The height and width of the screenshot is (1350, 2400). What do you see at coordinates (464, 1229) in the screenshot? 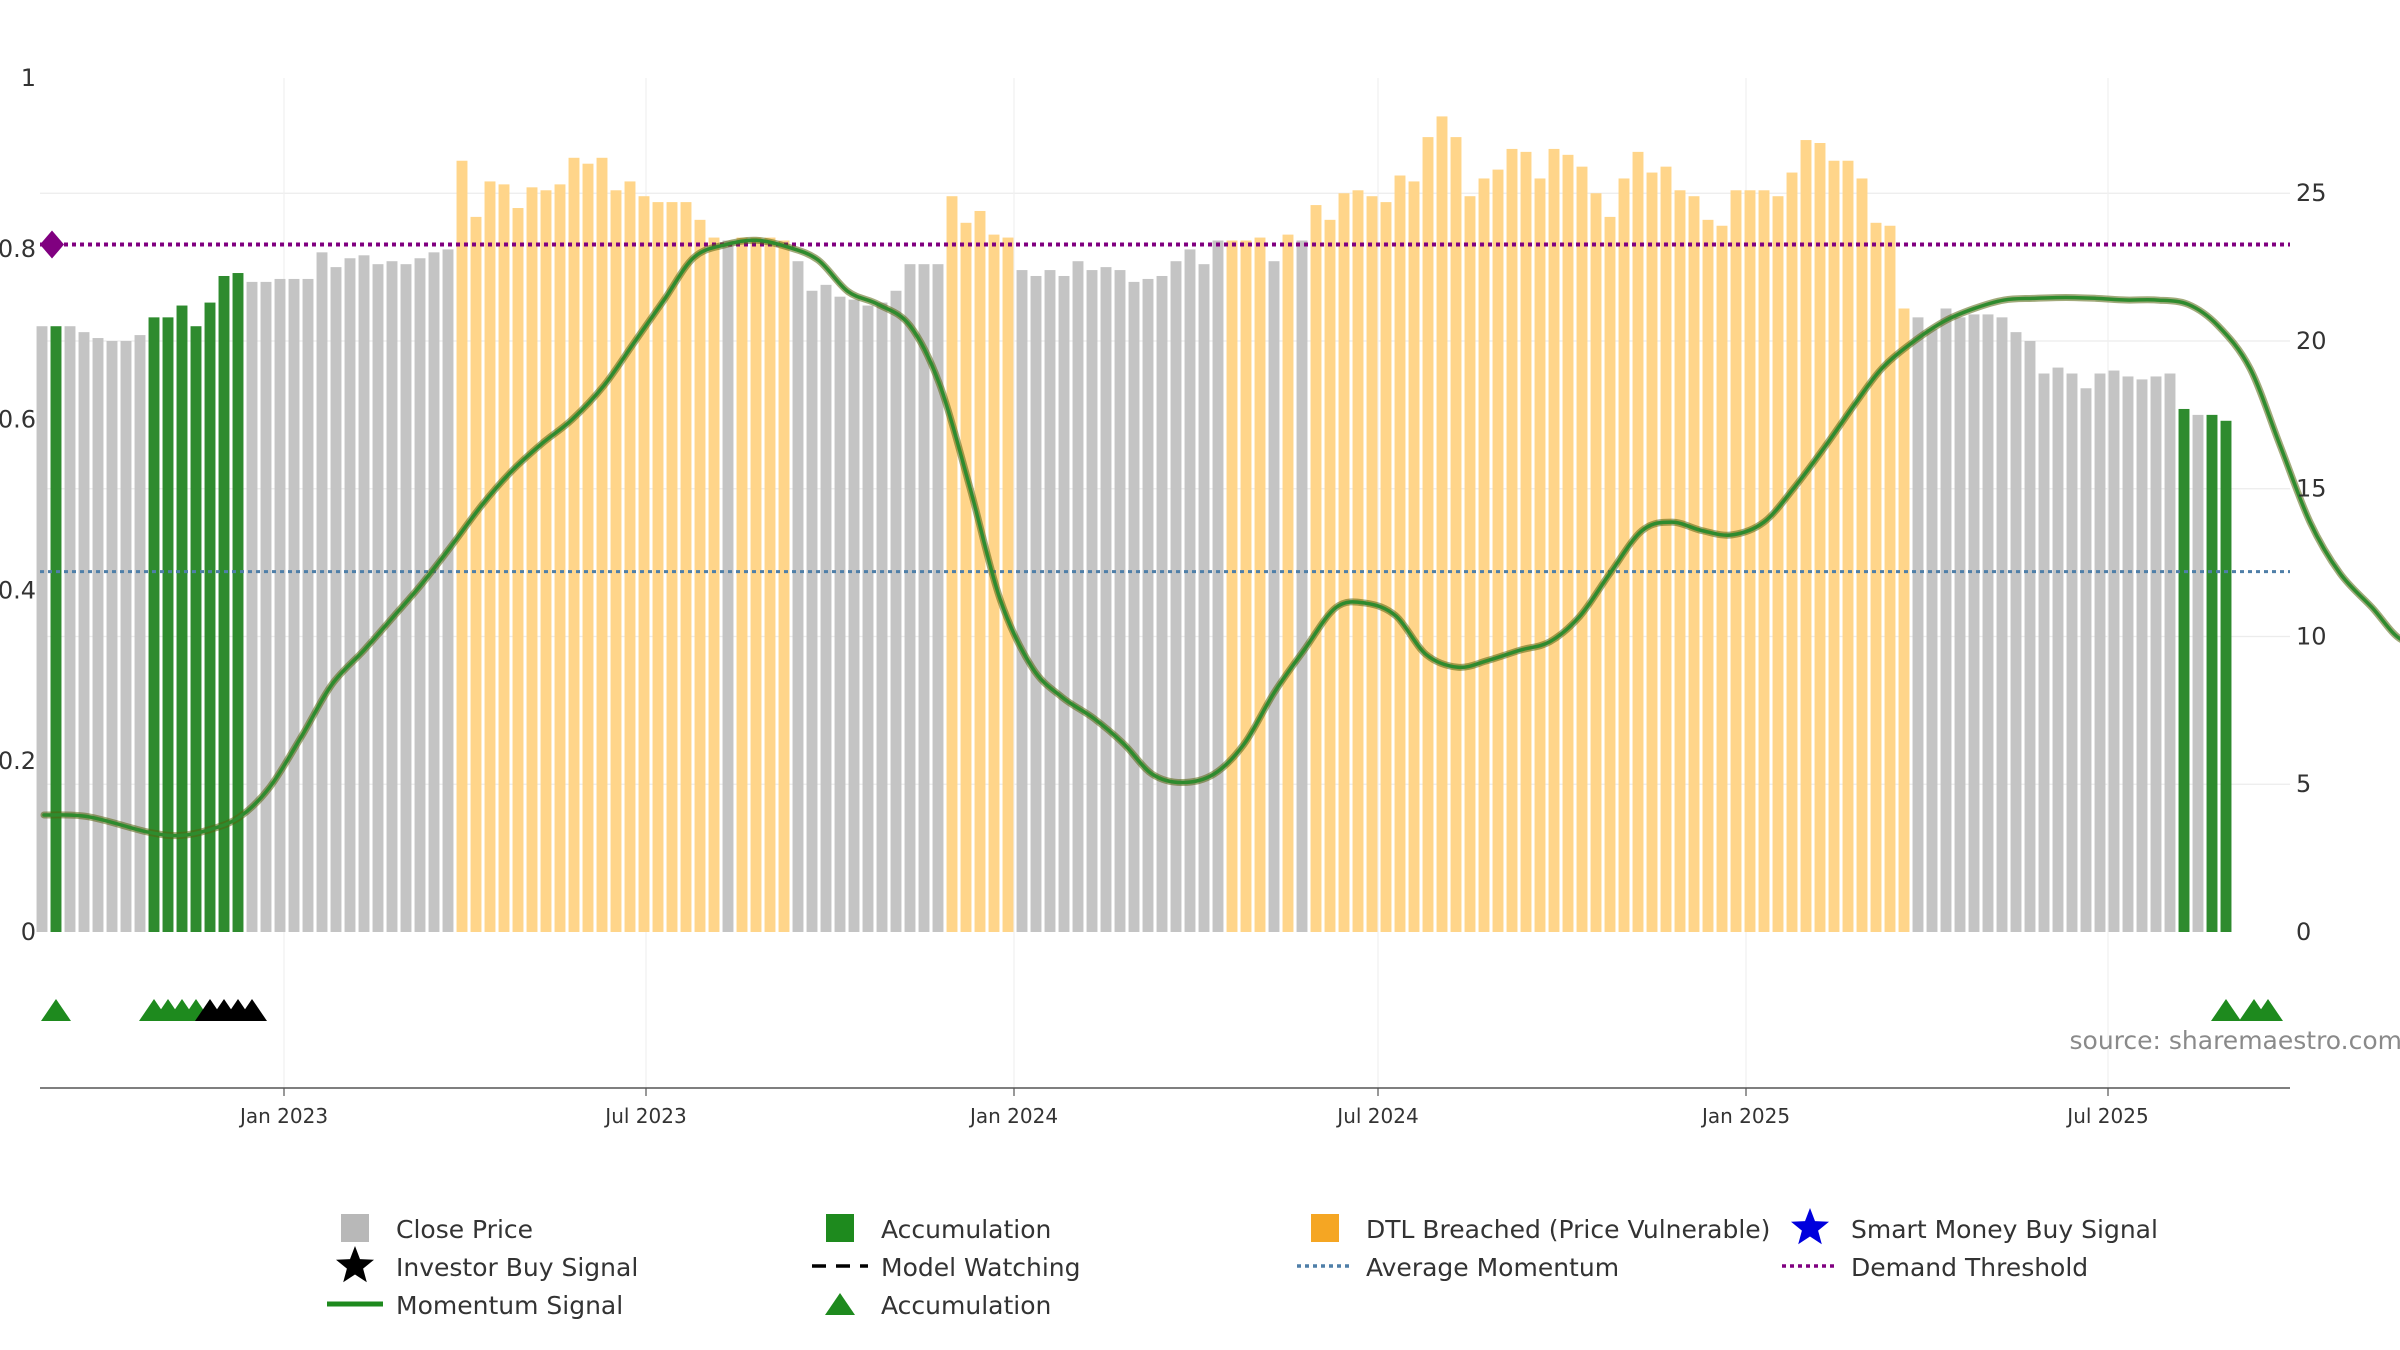
I see `legend-label: Close Price` at bounding box center [464, 1229].